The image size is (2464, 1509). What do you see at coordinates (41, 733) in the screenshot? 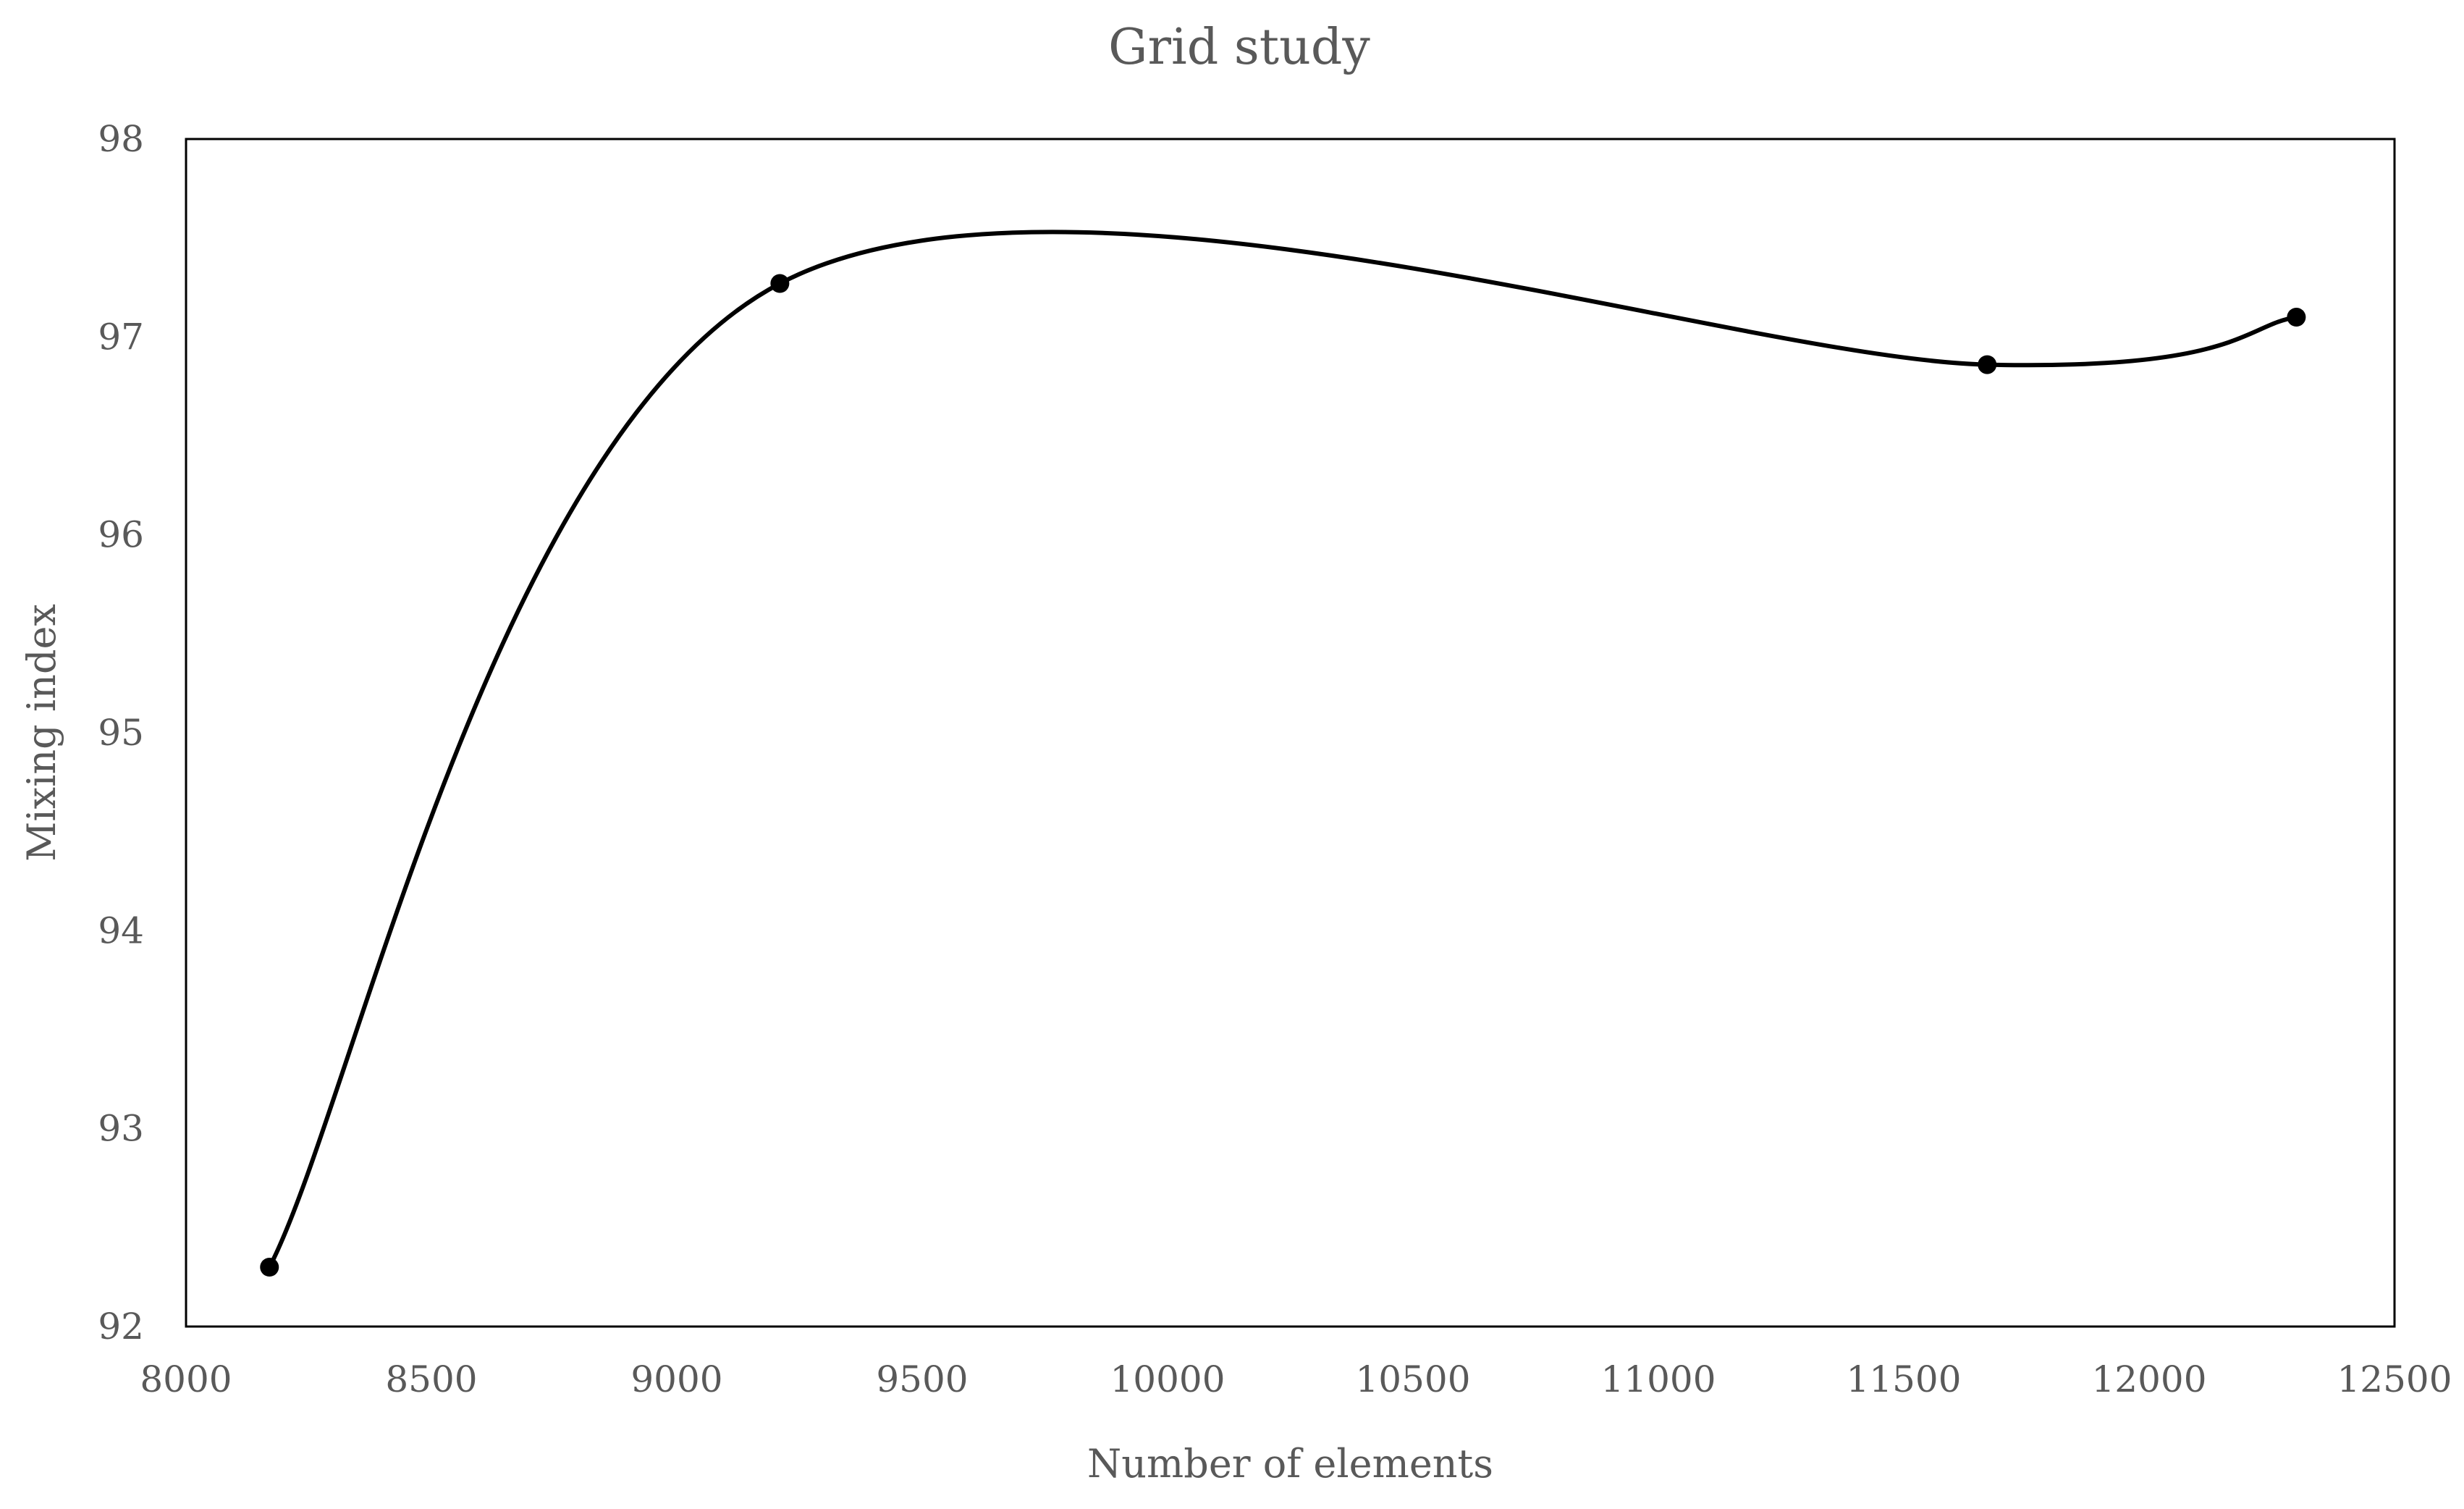
I see `y-axis-title: Mixing index` at bounding box center [41, 733].